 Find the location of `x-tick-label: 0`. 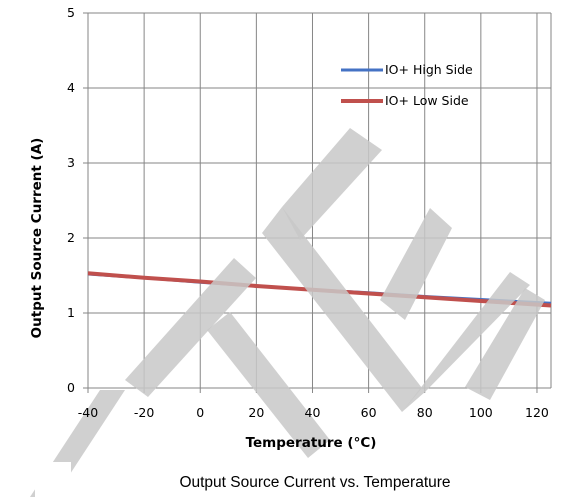

x-tick-label: 0 is located at coordinates (200, 412).